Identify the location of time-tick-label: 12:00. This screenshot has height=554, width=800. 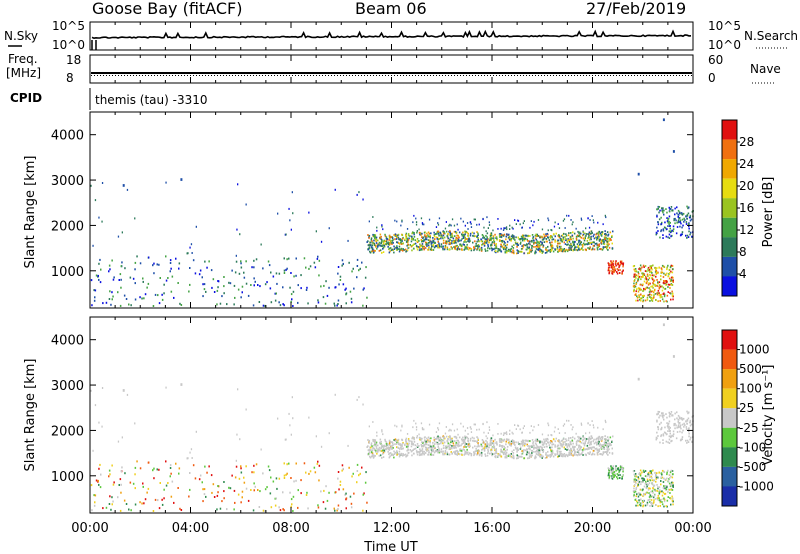
(391, 528).